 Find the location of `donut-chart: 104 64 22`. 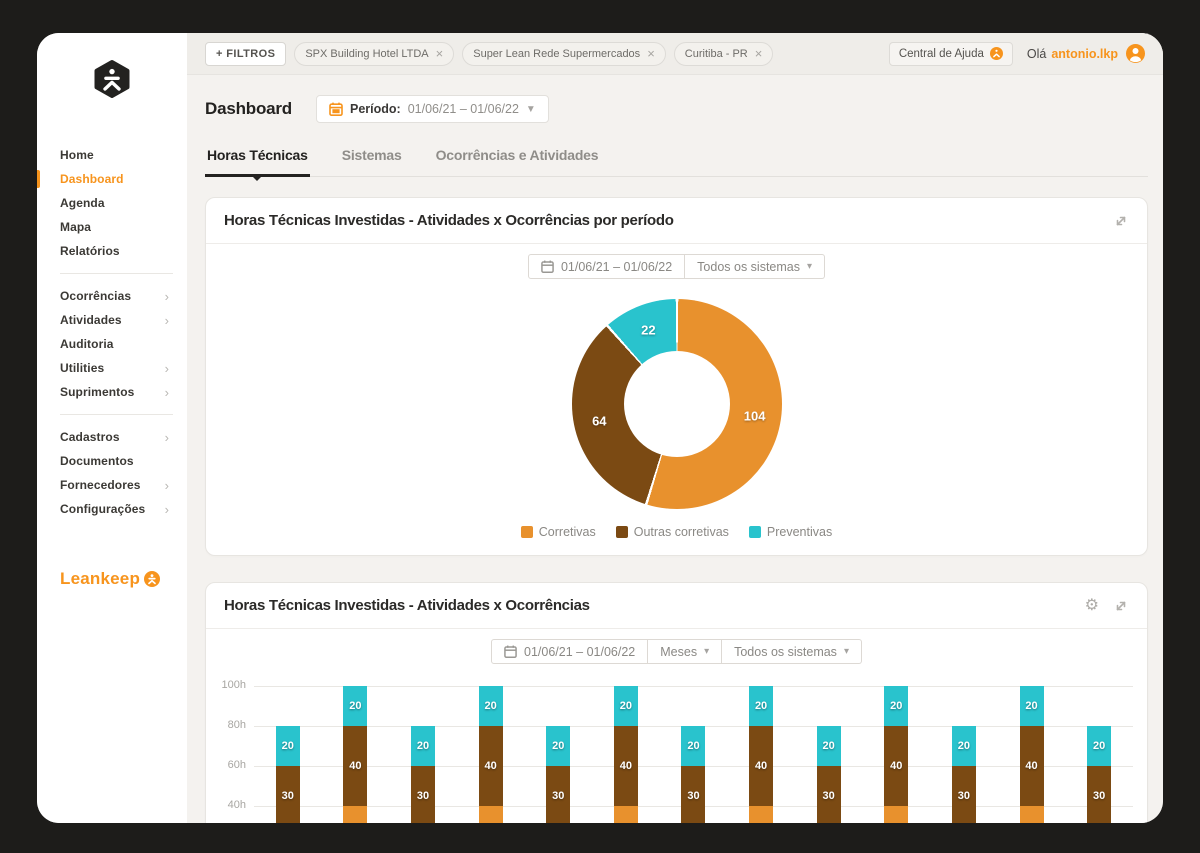

donut-chart: 104 64 22 is located at coordinates (676, 404).